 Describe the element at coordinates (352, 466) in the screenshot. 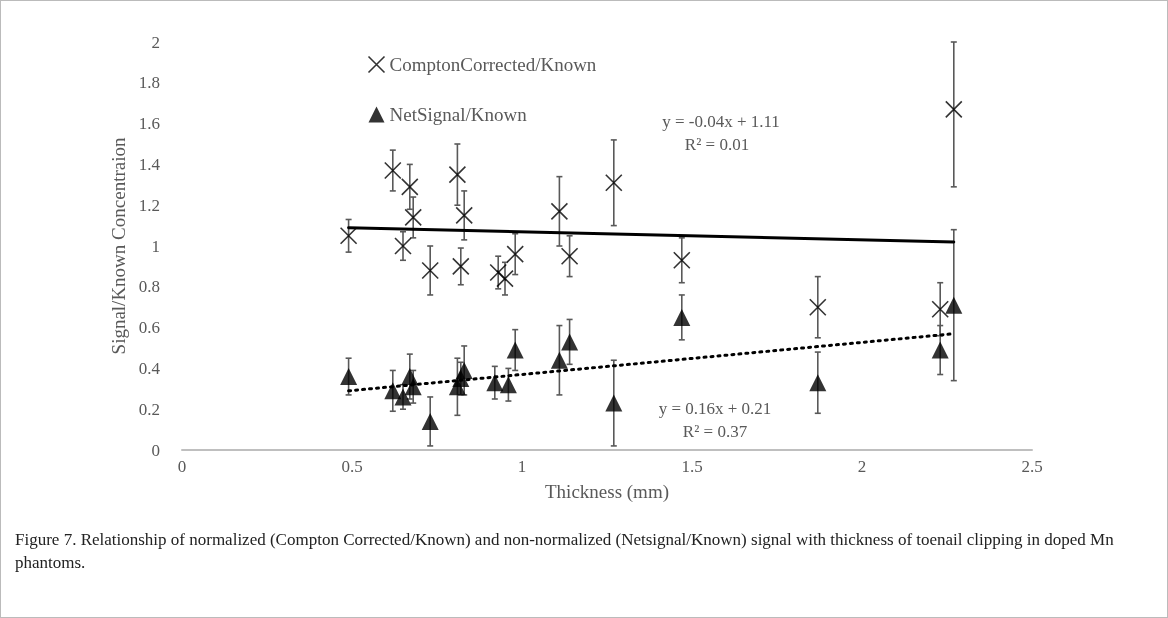

I see `x-tick-label: 0.5` at that location.